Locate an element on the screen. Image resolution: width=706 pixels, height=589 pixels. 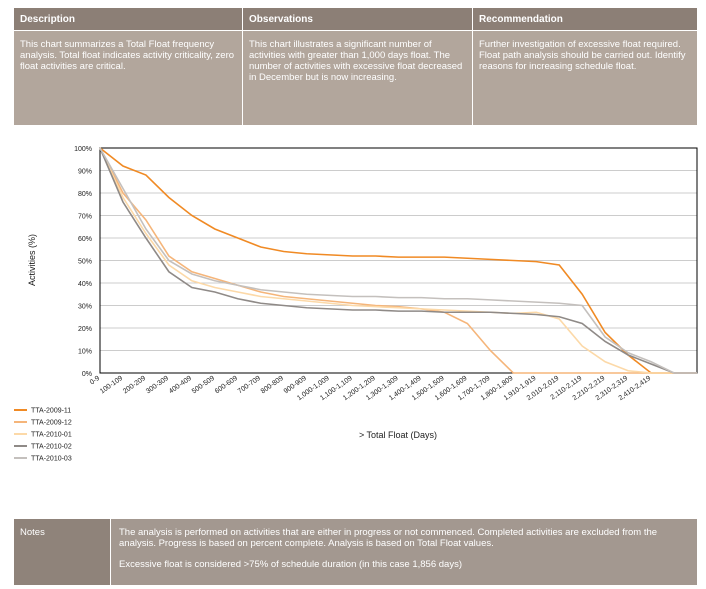
x-tick-label: 600-609 is located at coordinates (226, 385).